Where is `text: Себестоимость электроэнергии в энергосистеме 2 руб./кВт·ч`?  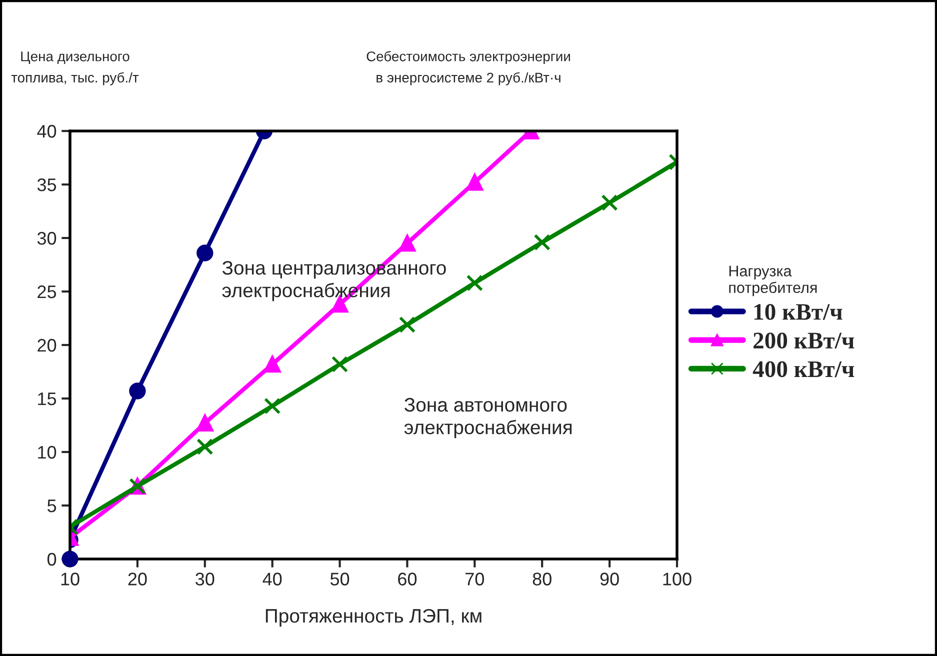
text: Себестоимость электроэнергии в энергосистеме 2 руб./кВт·ч is located at coordinates (468, 68).